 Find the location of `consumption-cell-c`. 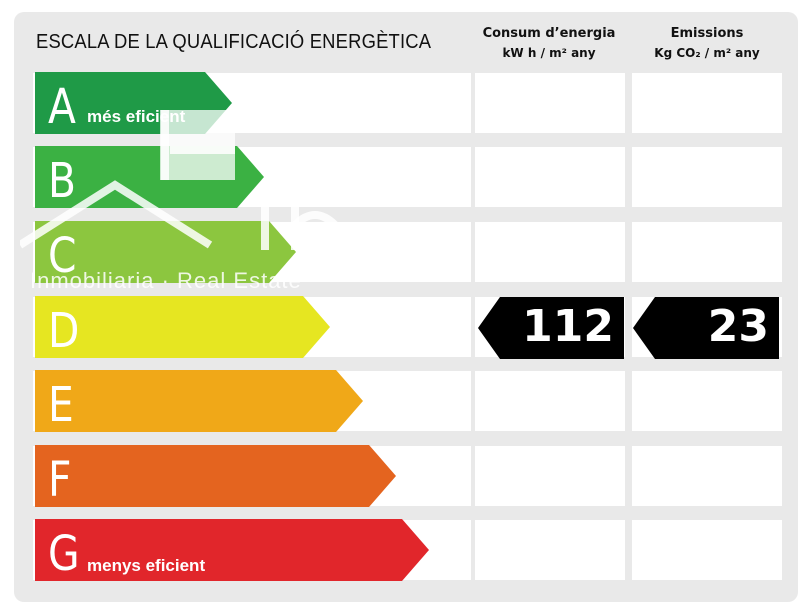

consumption-cell-c is located at coordinates (550, 252).